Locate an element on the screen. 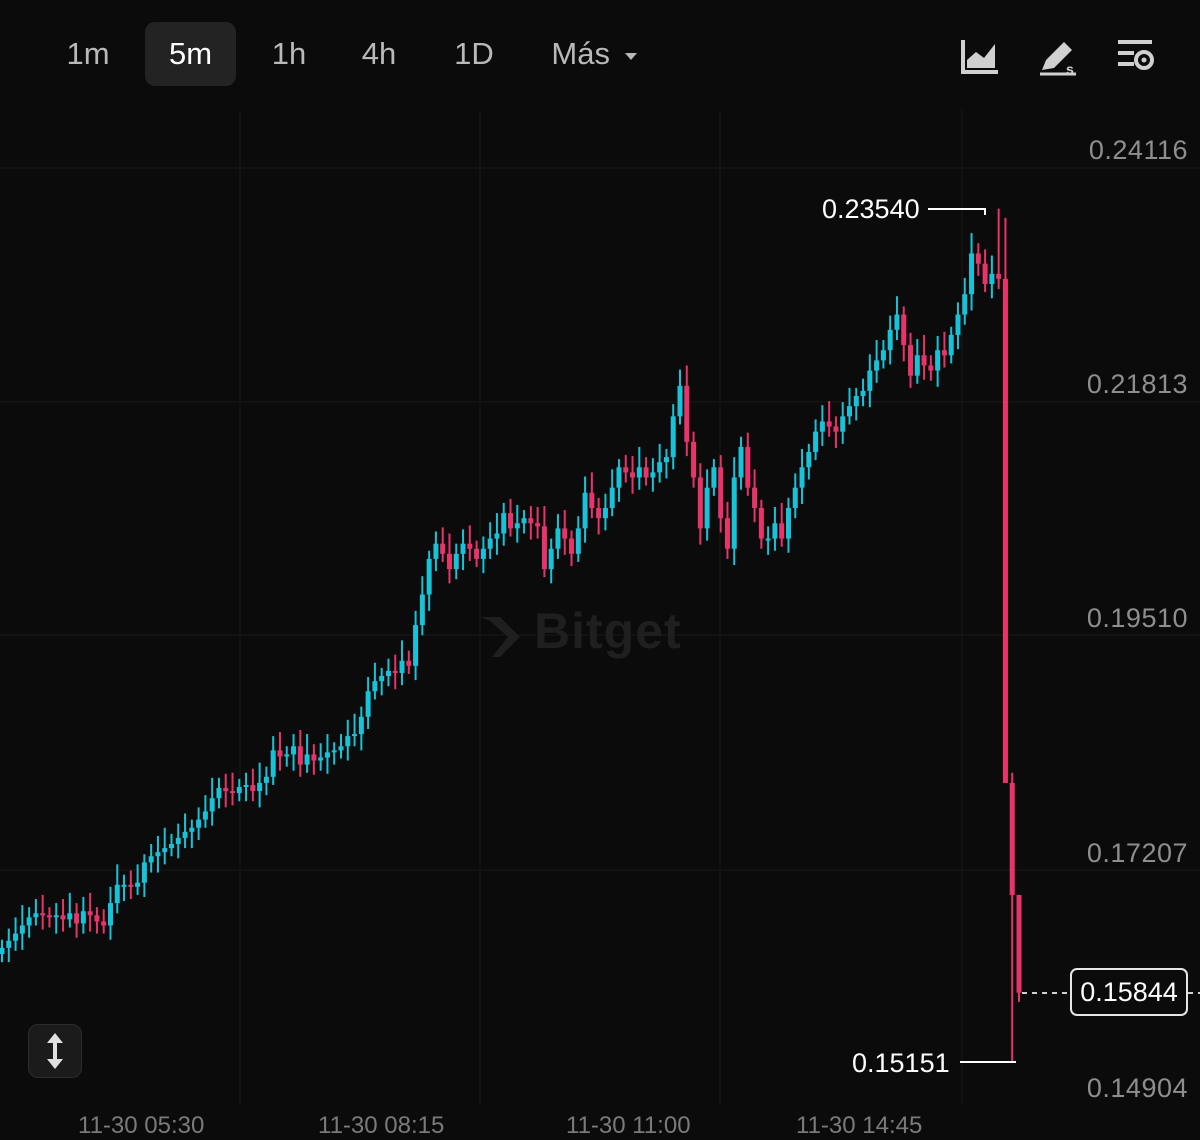 This screenshot has width=1200, height=1140. high-price-marker: 0.23540 is located at coordinates (871, 209).